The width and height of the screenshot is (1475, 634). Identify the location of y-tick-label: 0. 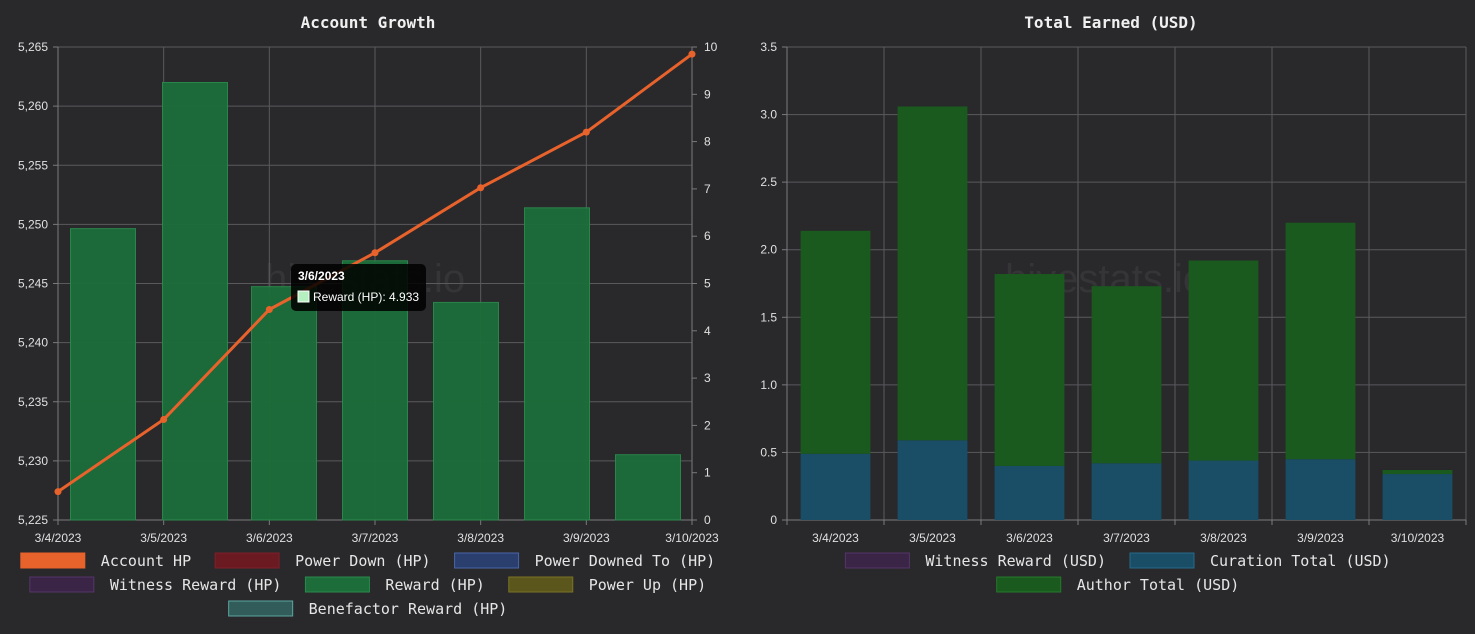
(773, 520).